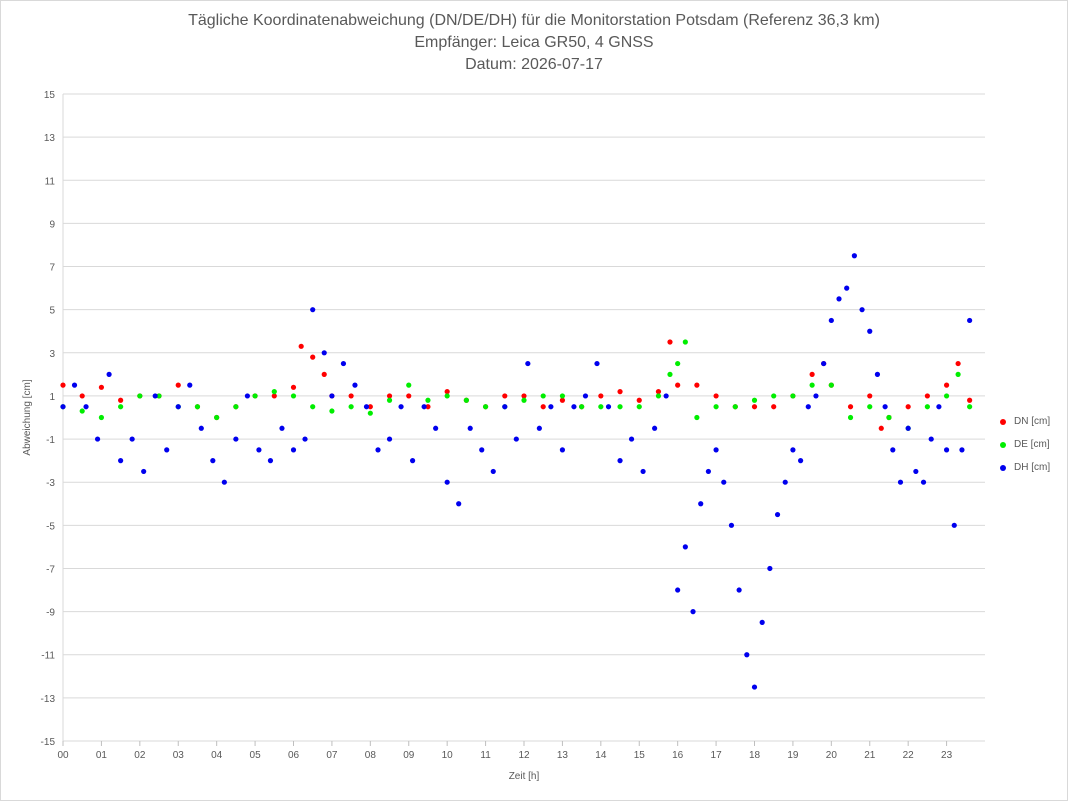  Describe the element at coordinates (48, 699) in the screenshot. I see `y-tick-label: -13` at that location.